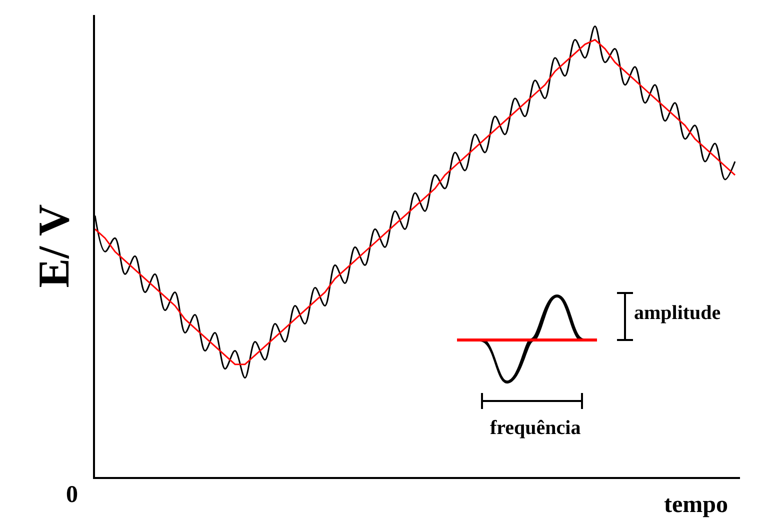 Image resolution: width=759 pixels, height=523 pixels. Describe the element at coordinates (696, 505) in the screenshot. I see `x-axis-title: tempo` at that location.